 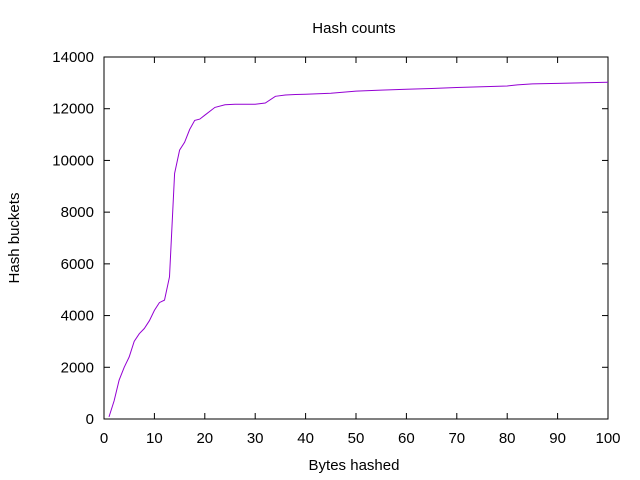 I want to click on x-tick-label: 100, so click(x=607, y=438).